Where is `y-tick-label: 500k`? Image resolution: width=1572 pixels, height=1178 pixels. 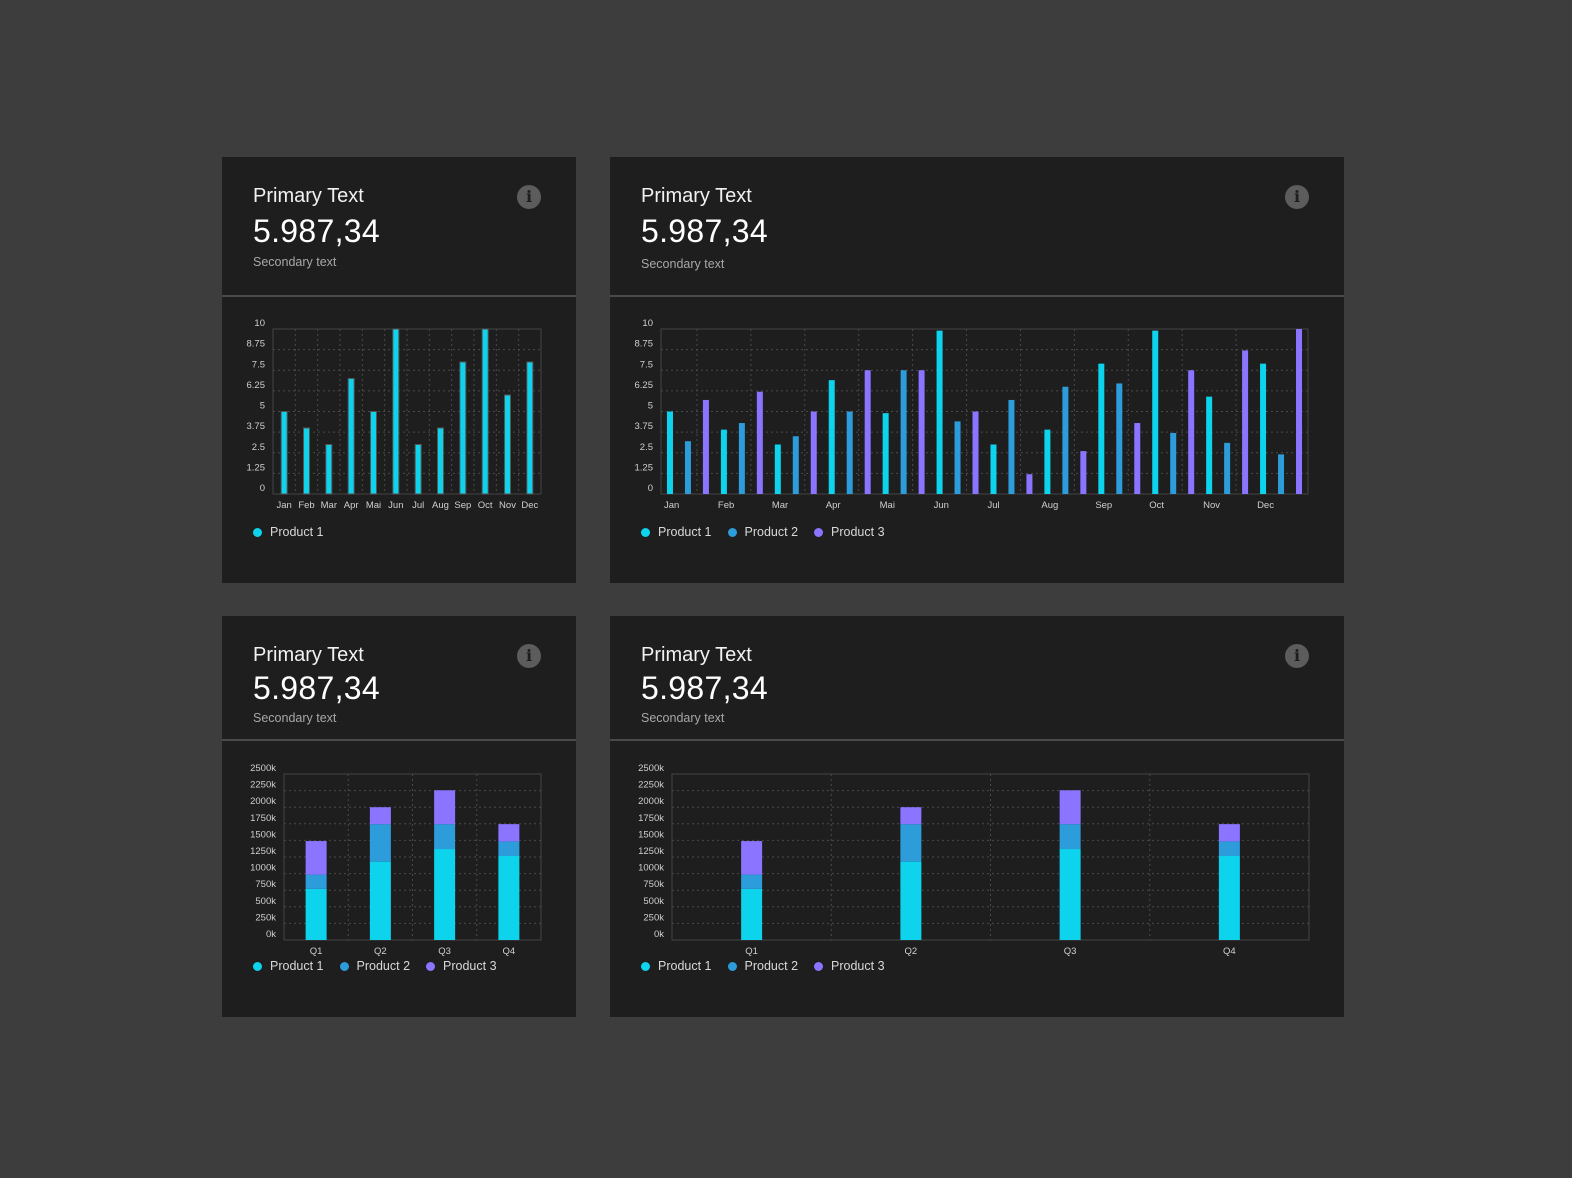
y-tick-label: 500k is located at coordinates (265, 901).